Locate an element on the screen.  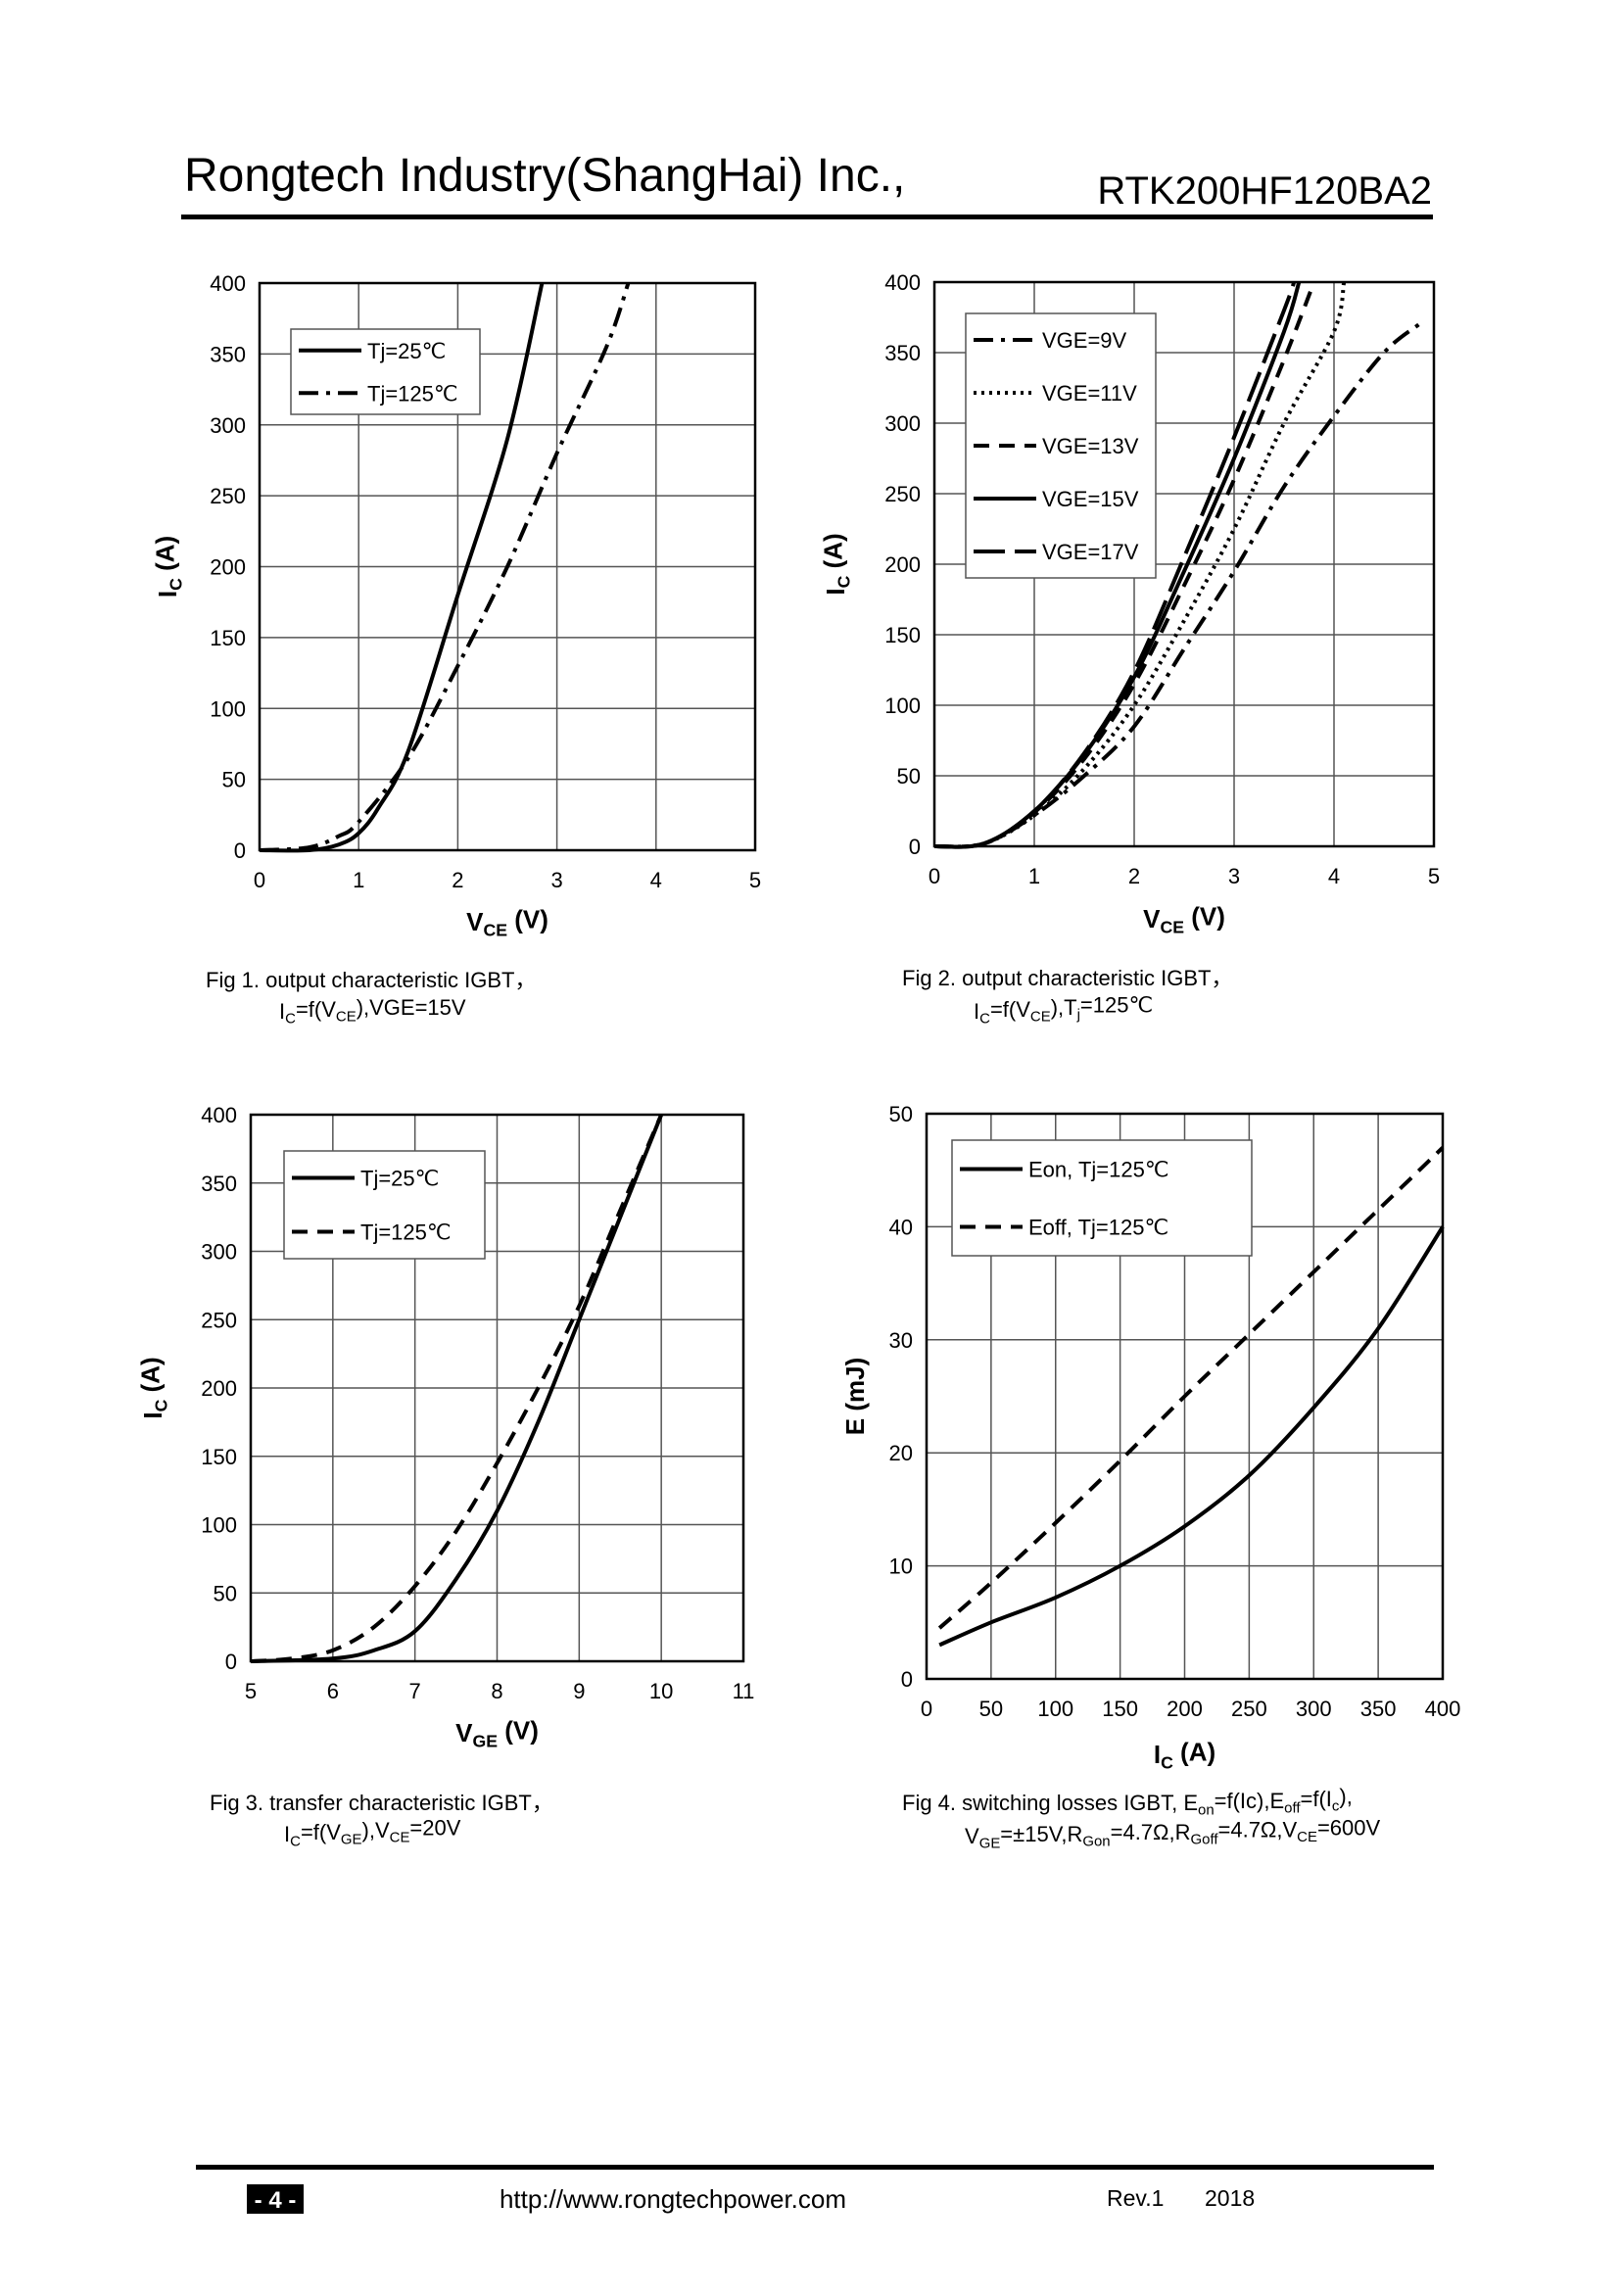
figure-caption: VGE=±15V,RGon=4.7Ω,RGoff=4.7Ω,VCE=600V is located at coordinates (1173, 1834).